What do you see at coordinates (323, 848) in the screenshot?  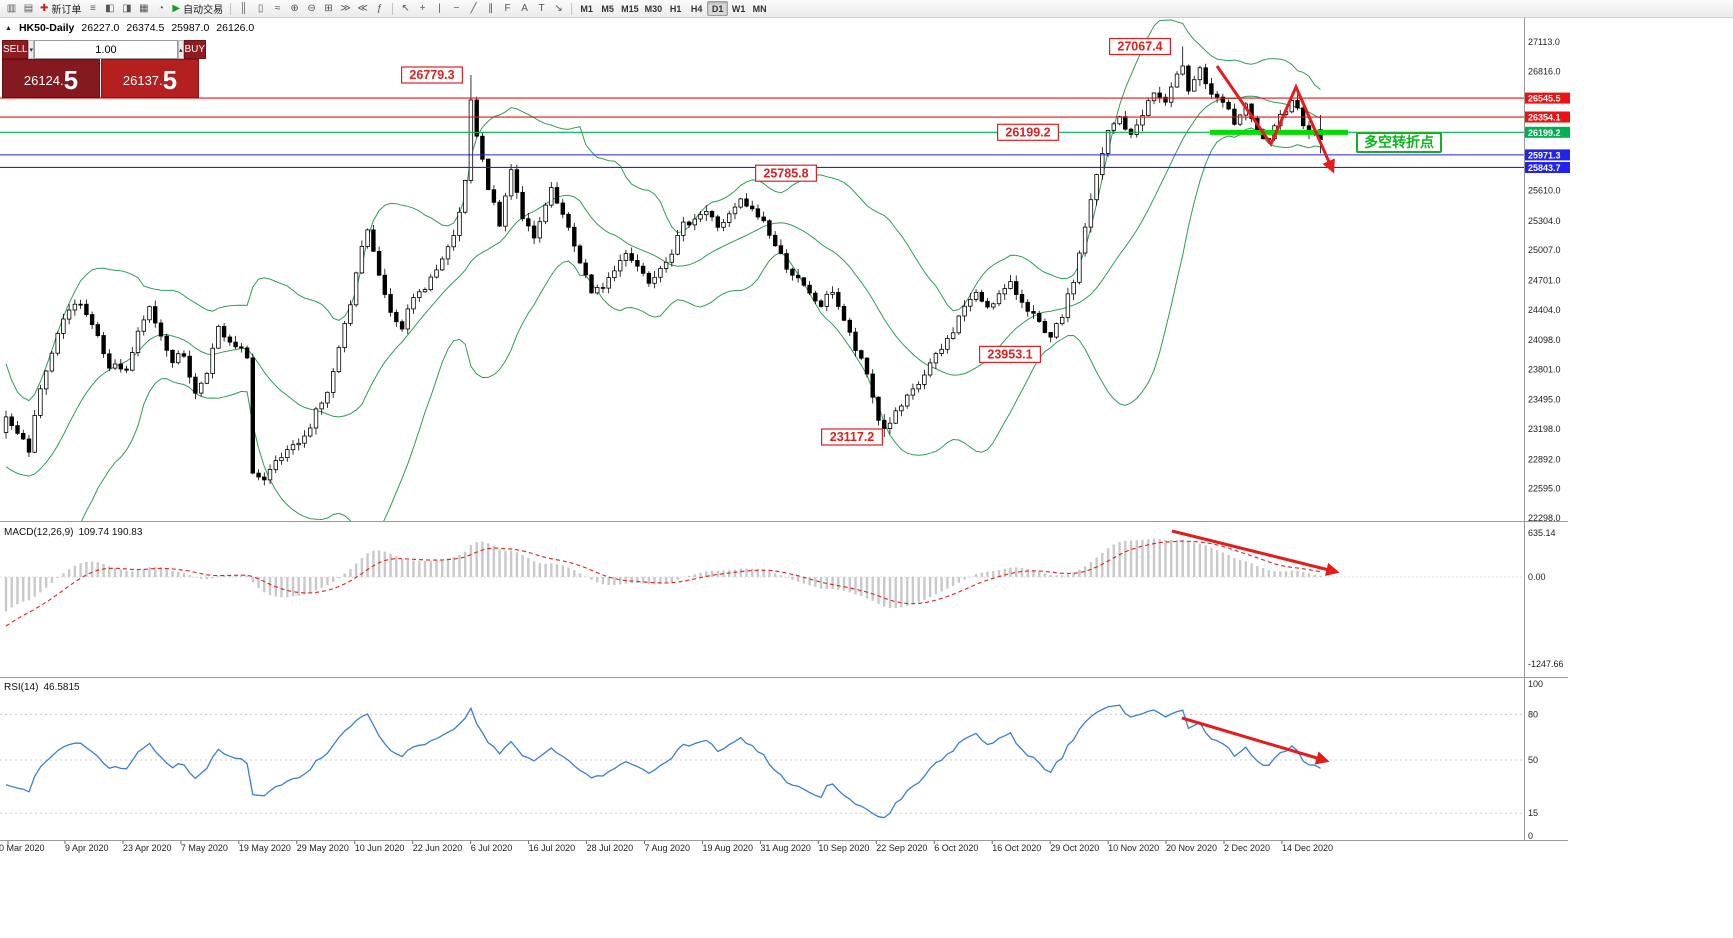 I see `svg-text: 29 May 2020` at bounding box center [323, 848].